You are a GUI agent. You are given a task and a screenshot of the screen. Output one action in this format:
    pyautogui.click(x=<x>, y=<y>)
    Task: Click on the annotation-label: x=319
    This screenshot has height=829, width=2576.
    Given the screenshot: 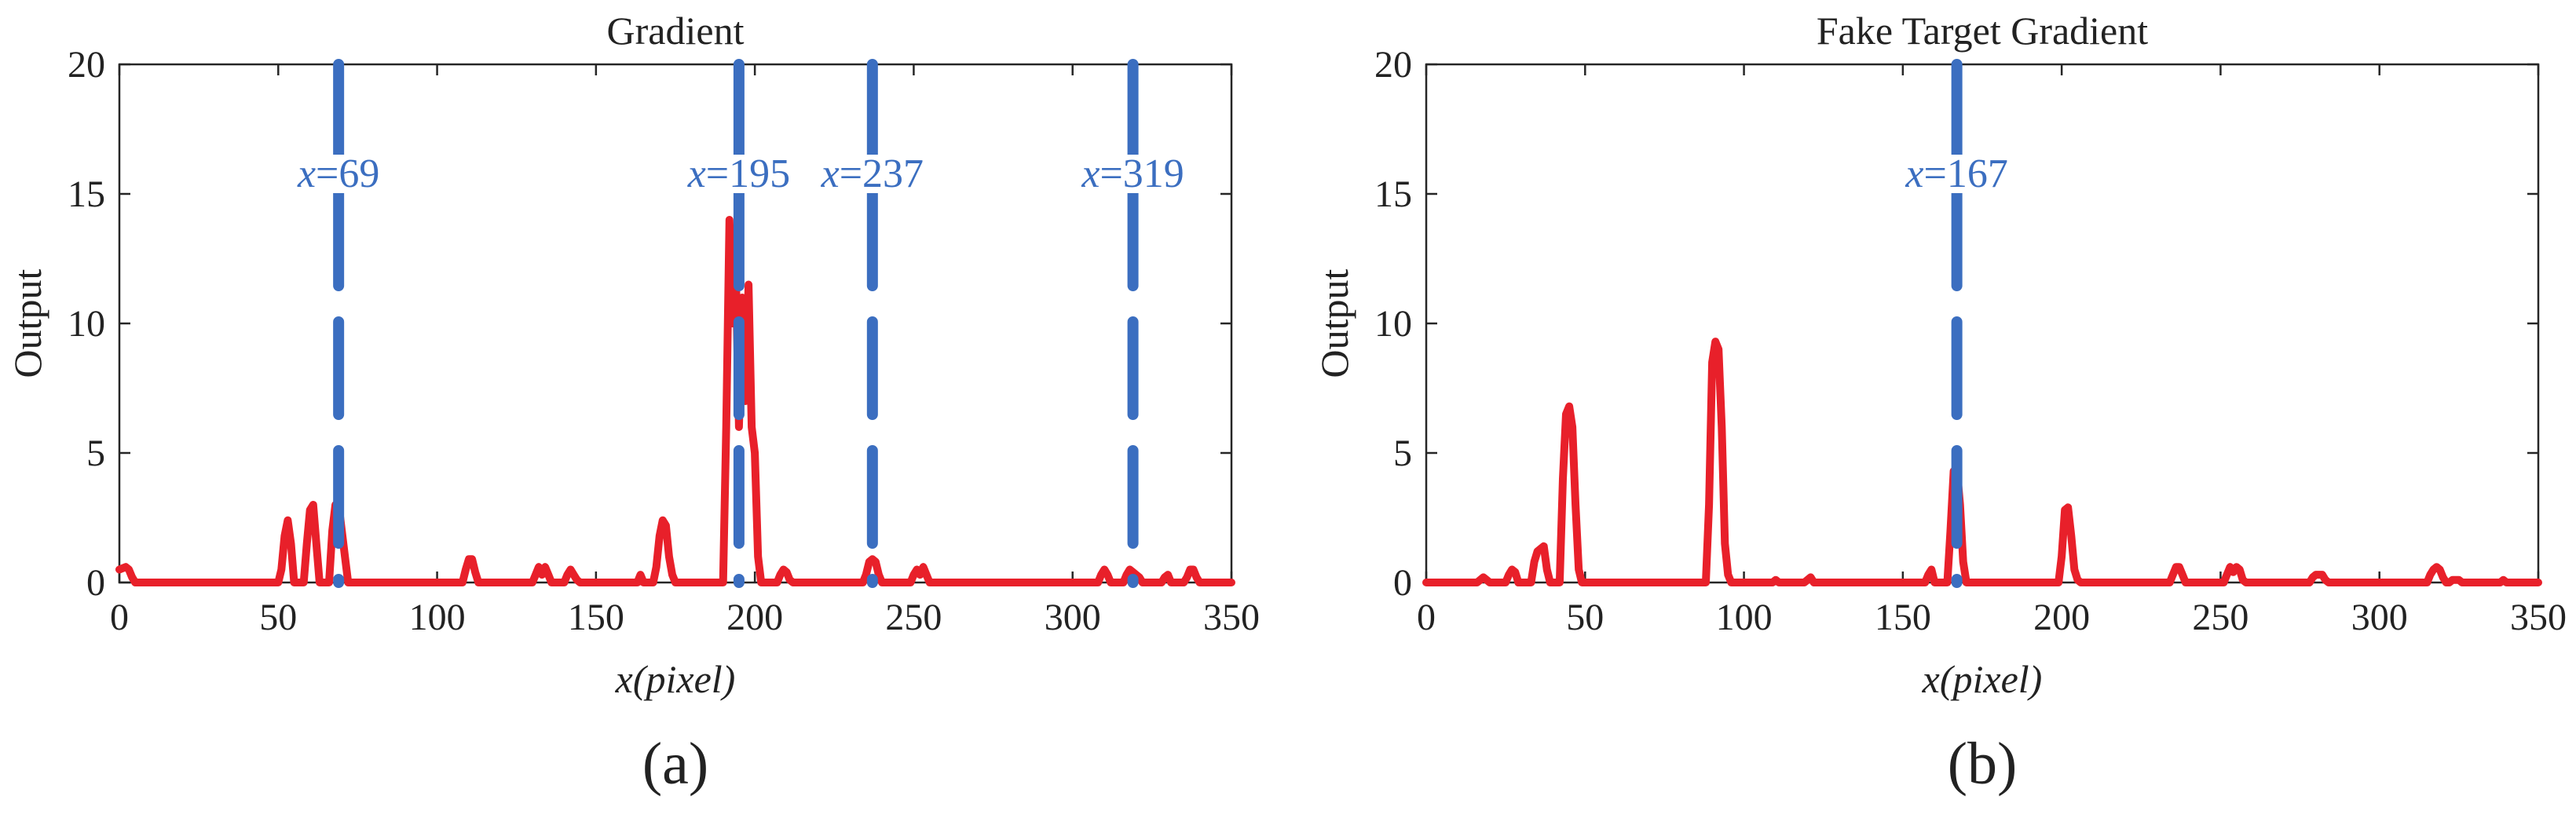 What is the action you would take?
    pyautogui.click(x=1133, y=174)
    